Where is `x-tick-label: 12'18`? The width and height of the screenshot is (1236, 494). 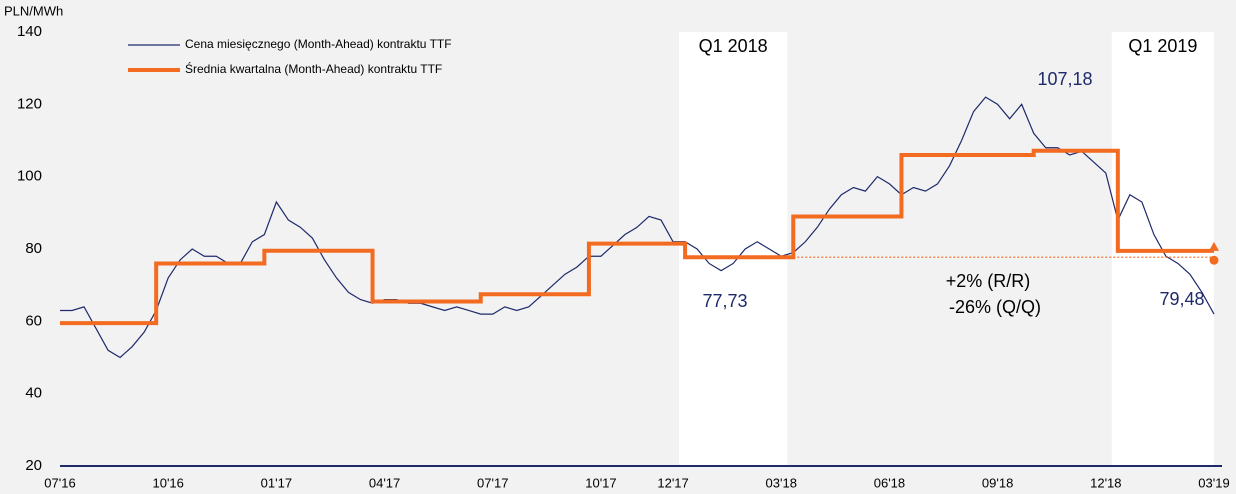
x-tick-label: 12'18 is located at coordinates (1105, 482).